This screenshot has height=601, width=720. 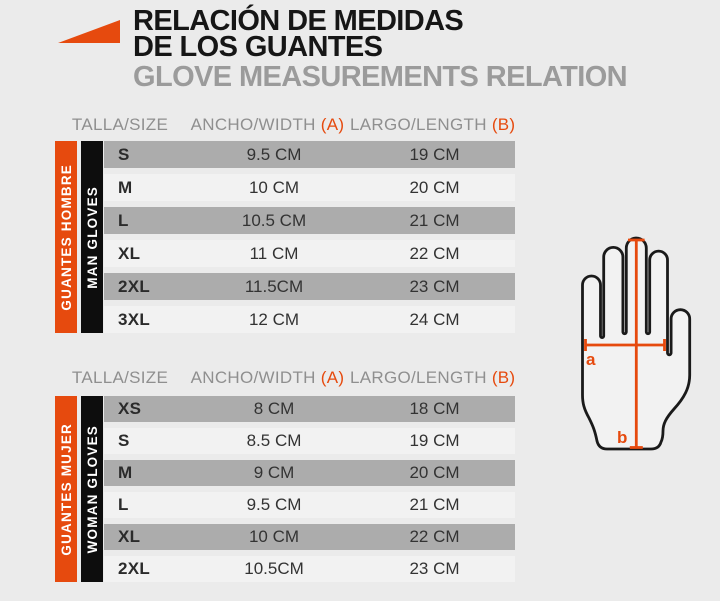 I want to click on men-sidebar-en: MAN GLOVES, so click(x=92, y=237).